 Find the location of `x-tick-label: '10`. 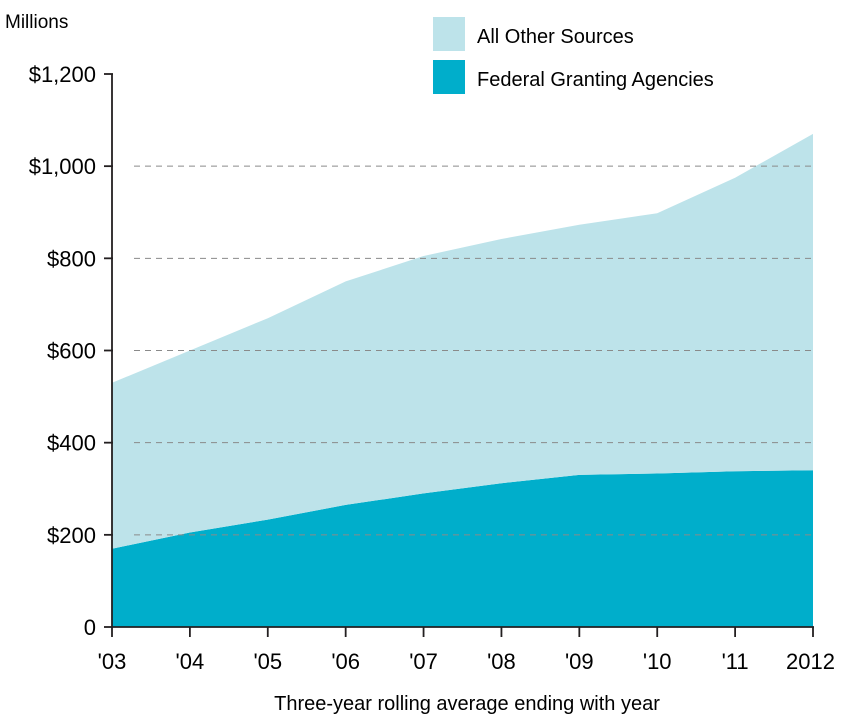

x-tick-label: '10 is located at coordinates (657, 661).